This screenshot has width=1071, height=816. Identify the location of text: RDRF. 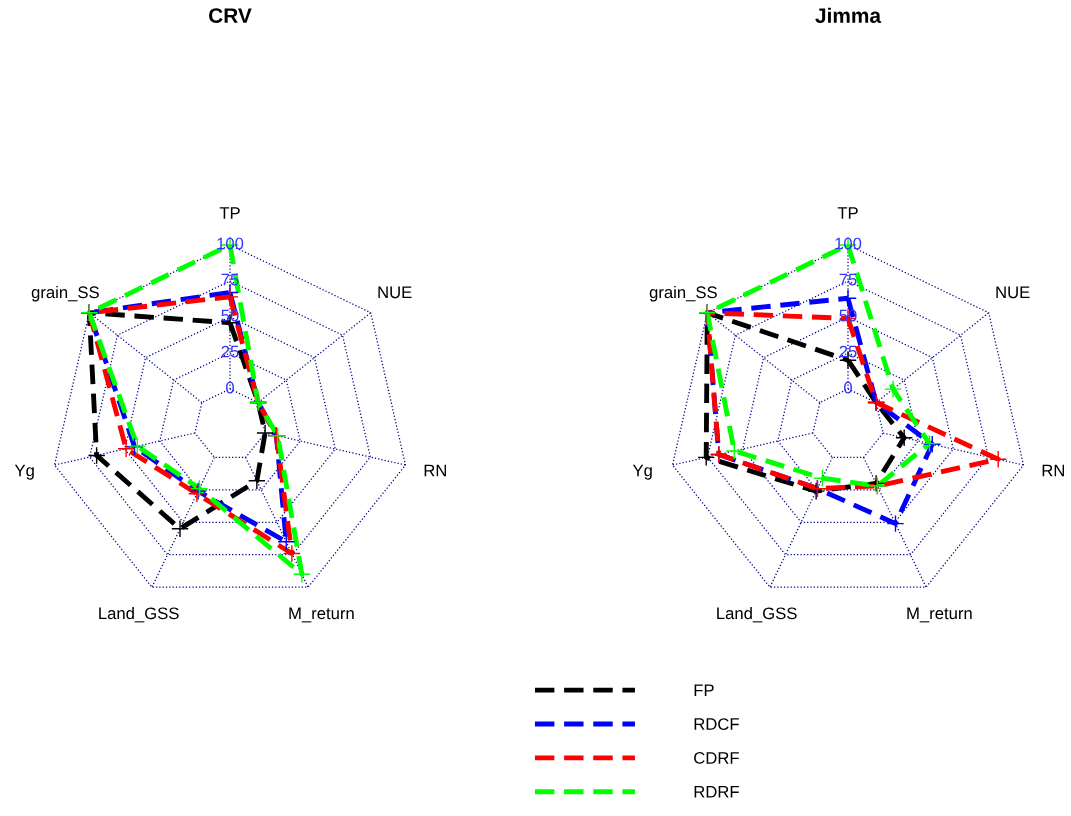
(716, 792).